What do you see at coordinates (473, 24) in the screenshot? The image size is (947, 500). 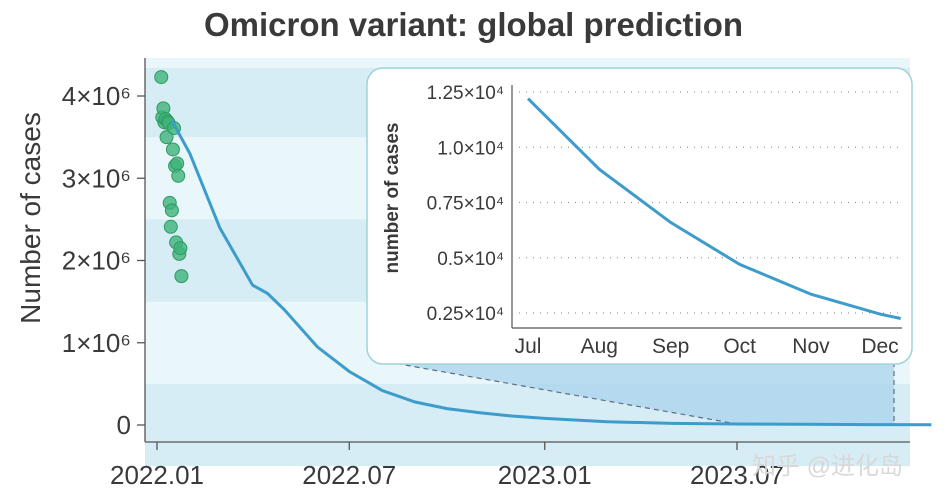 I see `chart-title: Omicron variant: global prediction` at bounding box center [473, 24].